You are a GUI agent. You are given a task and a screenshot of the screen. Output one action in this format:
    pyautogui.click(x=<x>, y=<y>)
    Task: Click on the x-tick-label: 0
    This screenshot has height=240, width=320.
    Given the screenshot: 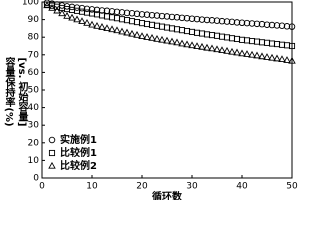 What is the action you would take?
    pyautogui.click(x=42, y=187)
    